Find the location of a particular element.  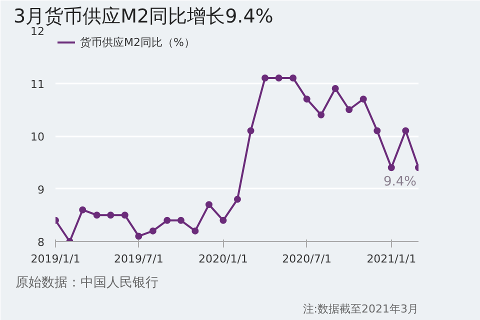

y-tick-label: 8 is located at coordinates (41, 242).